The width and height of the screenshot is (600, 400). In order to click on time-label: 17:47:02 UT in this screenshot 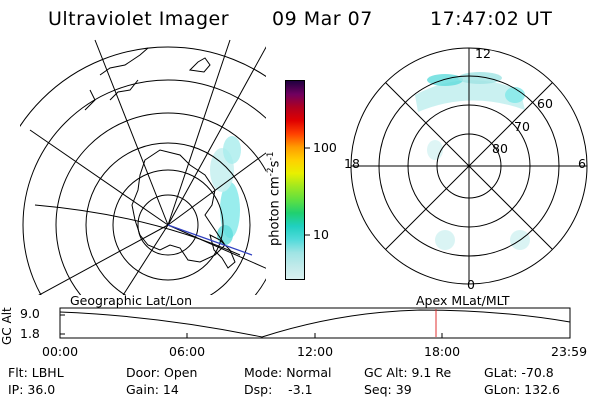, I will do `click(491, 19)`.